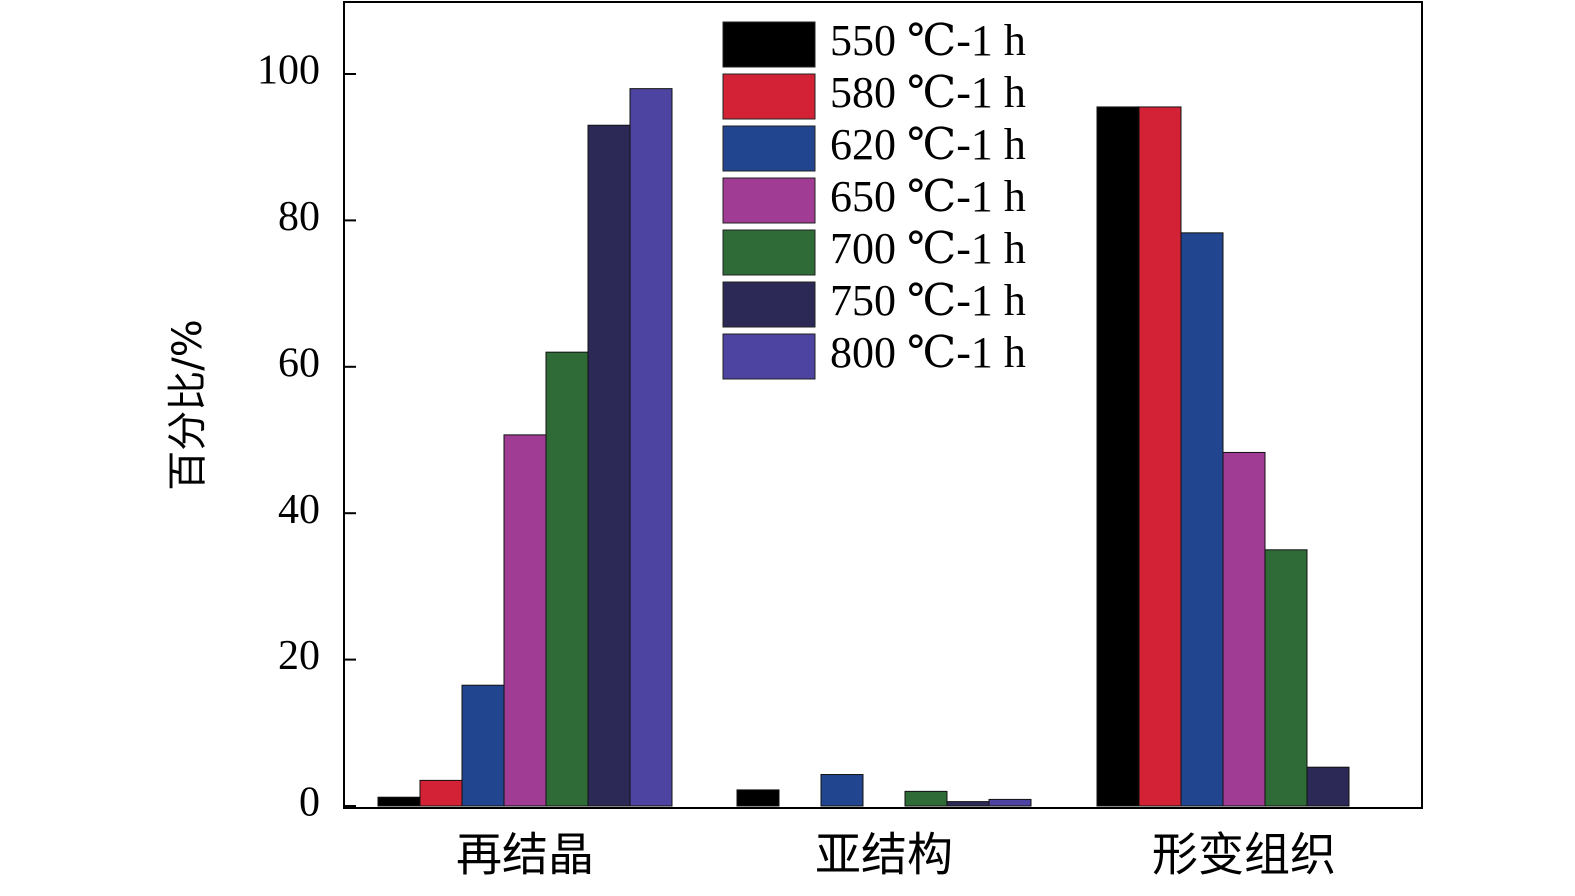 This screenshot has height=896, width=1575. Describe the element at coordinates (928, 196) in the screenshot. I see `legend-label: 650 ℃-1 h` at that location.